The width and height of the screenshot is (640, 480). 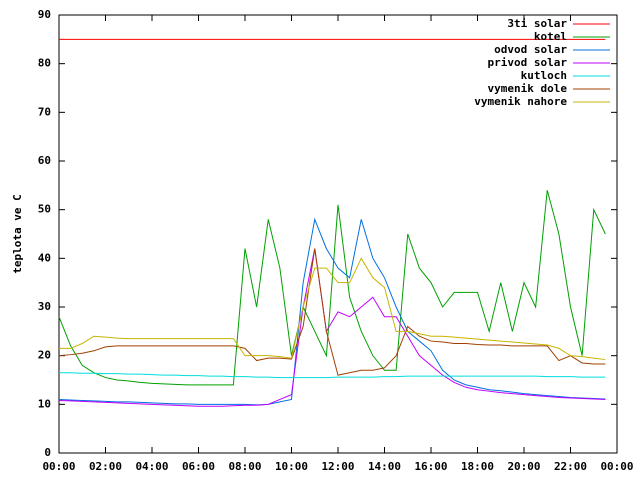 What do you see at coordinates (537, 23) in the screenshot?
I see `legend-label: 3ti solar` at bounding box center [537, 23].